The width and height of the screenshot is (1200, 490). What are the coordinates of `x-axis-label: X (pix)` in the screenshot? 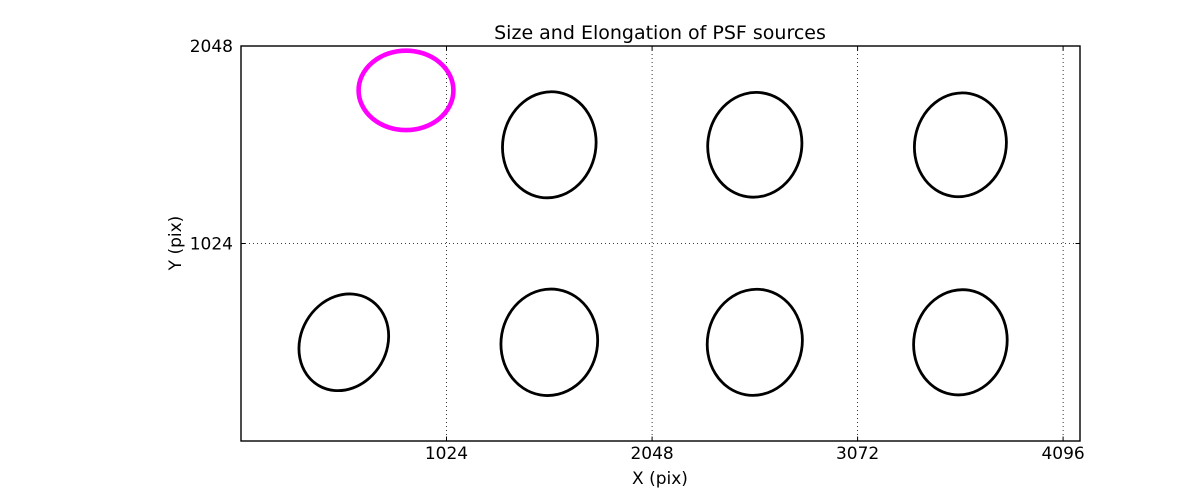 It's located at (660, 479).